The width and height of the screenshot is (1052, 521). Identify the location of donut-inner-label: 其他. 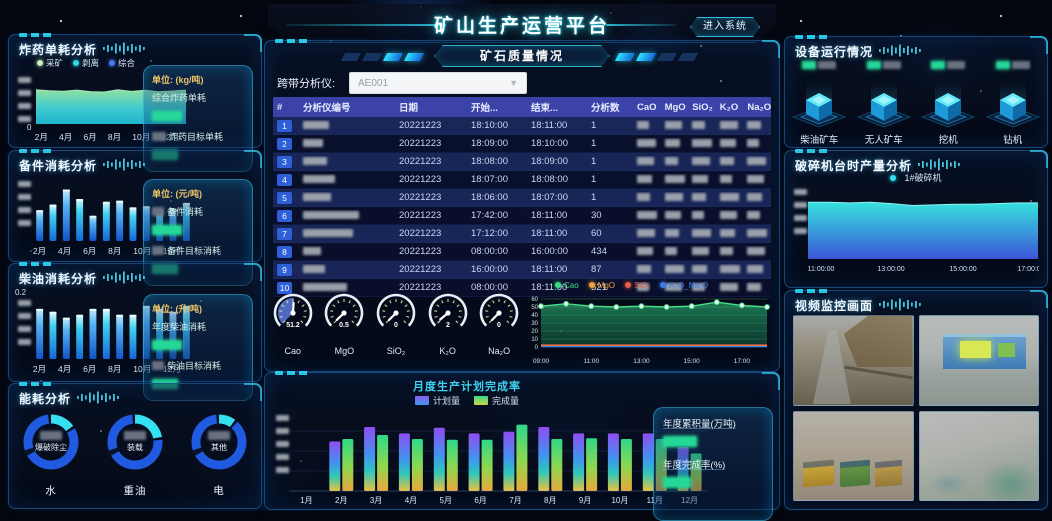
(219, 447).